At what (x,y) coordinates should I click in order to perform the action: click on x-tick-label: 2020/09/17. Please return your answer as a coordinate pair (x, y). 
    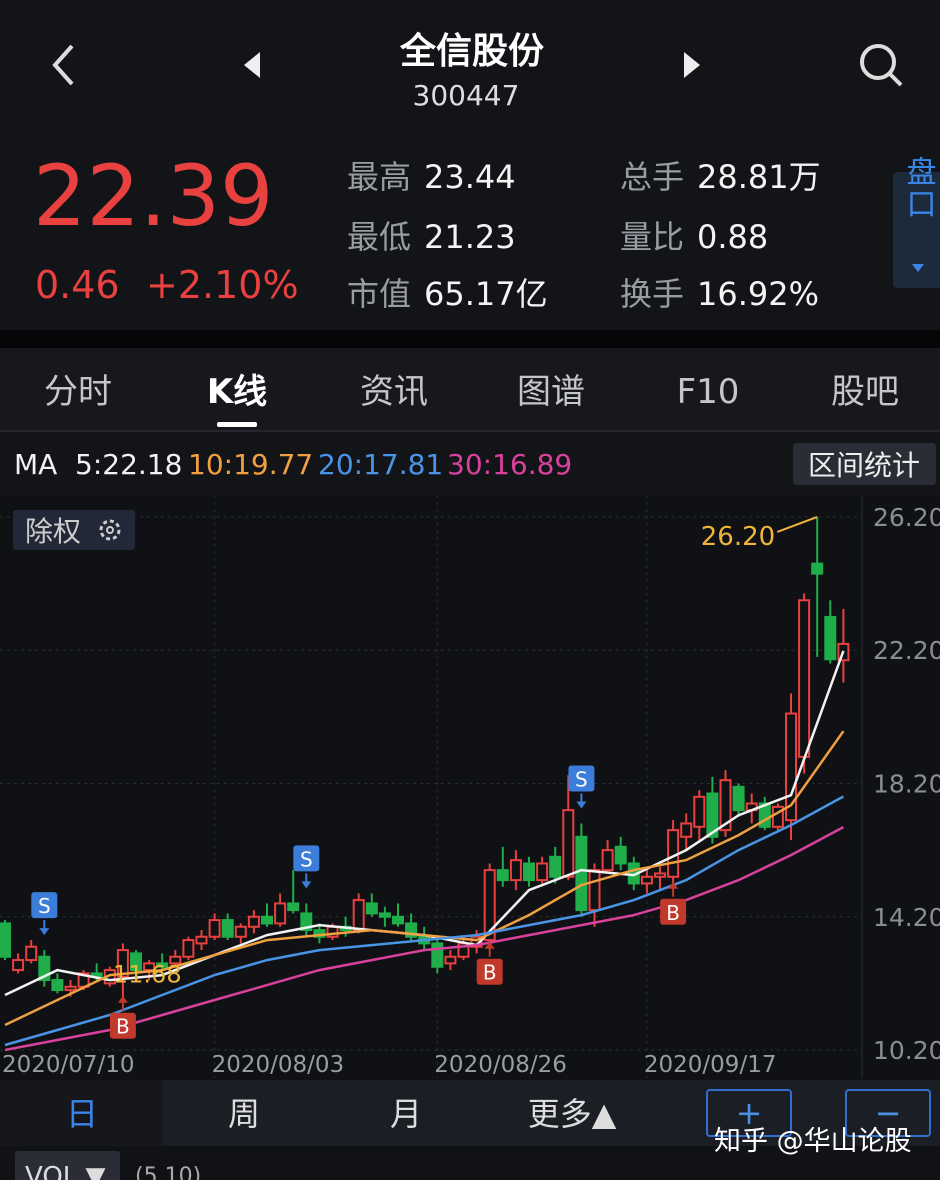
    Looking at the image, I should click on (710, 1065).